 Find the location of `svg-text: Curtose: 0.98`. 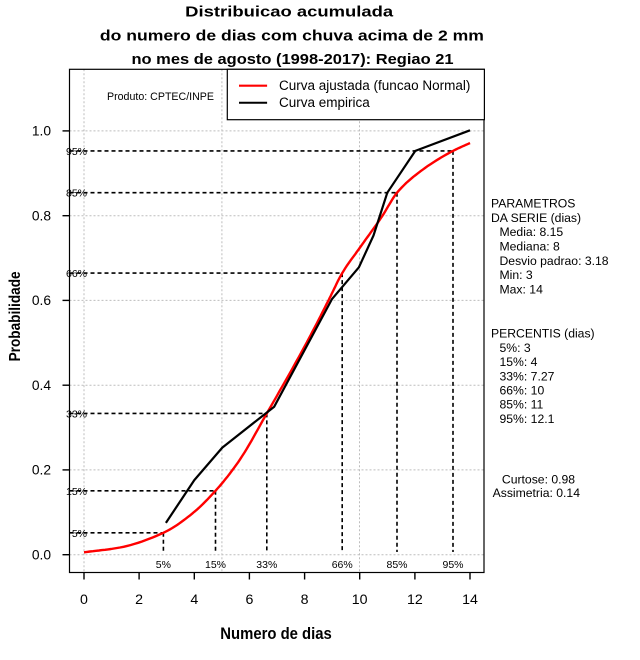

svg-text: Curtose: 0.98 is located at coordinates (538, 480).